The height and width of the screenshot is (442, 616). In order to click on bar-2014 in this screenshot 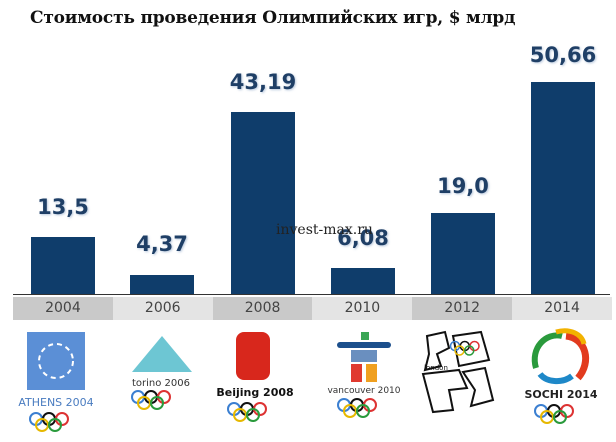, I will do `click(563, 188)`.